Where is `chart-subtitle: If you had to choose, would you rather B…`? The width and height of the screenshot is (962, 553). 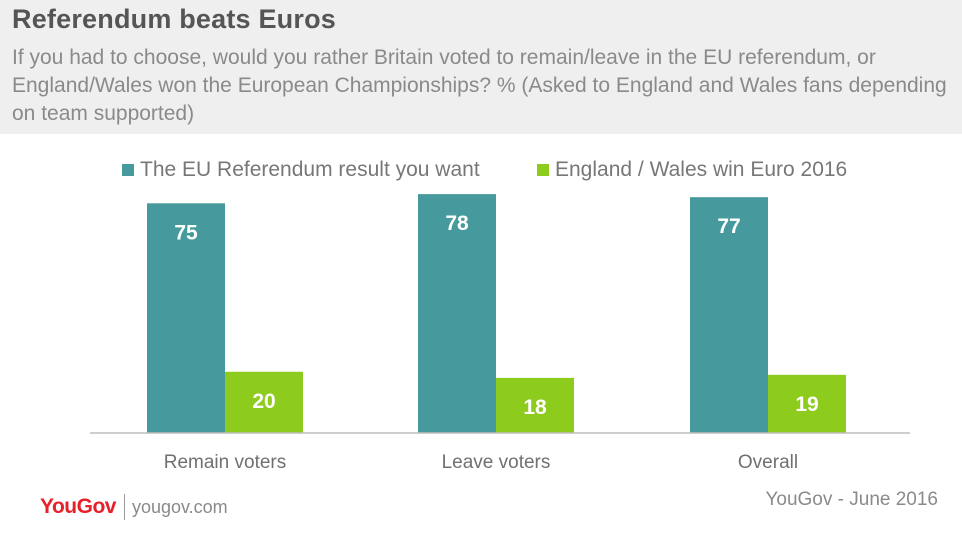
chart-subtitle: If you had to choose, would you rather B… is located at coordinates (479, 85).